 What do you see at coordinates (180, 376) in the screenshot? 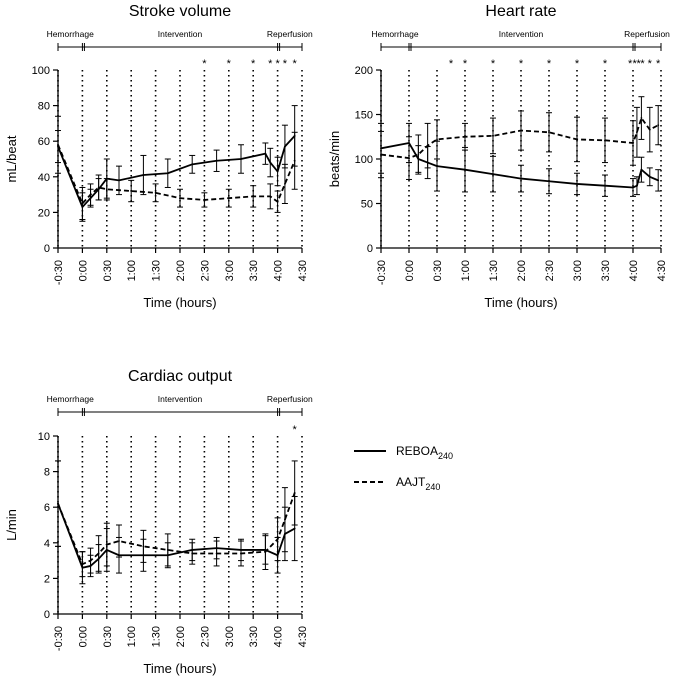
I see `chart-title: Cardiac output` at bounding box center [180, 376].